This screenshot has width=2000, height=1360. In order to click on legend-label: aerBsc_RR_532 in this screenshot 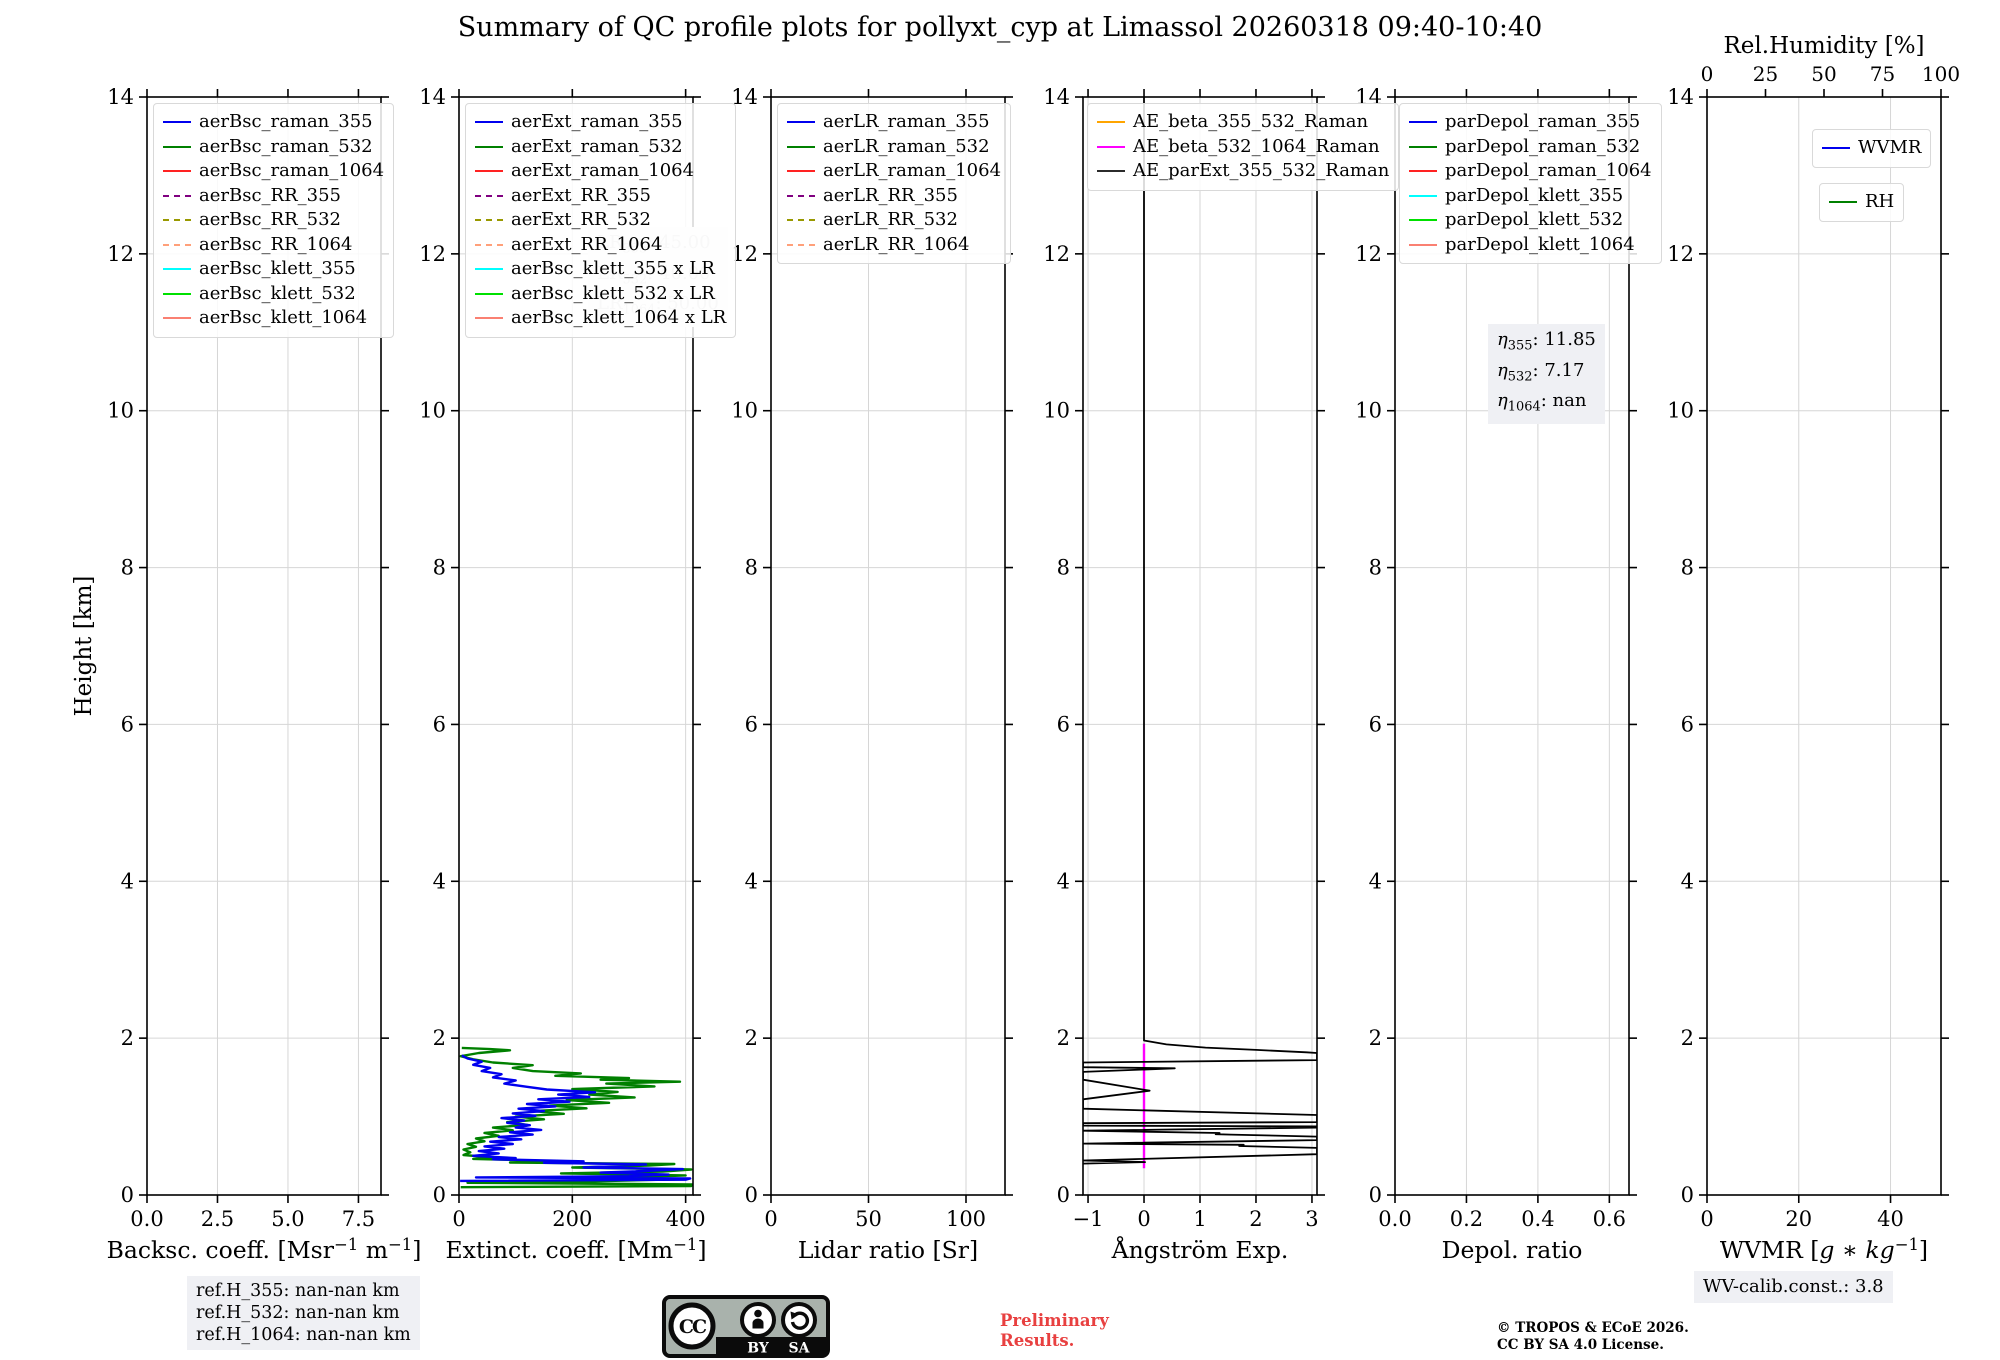, I will do `click(270, 219)`.